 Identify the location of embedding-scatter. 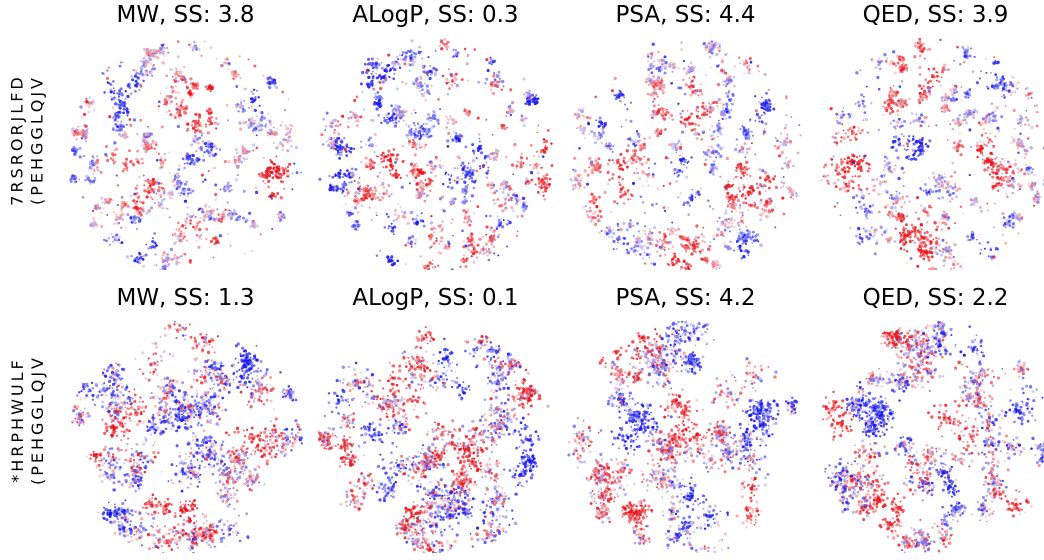
(685, 155).